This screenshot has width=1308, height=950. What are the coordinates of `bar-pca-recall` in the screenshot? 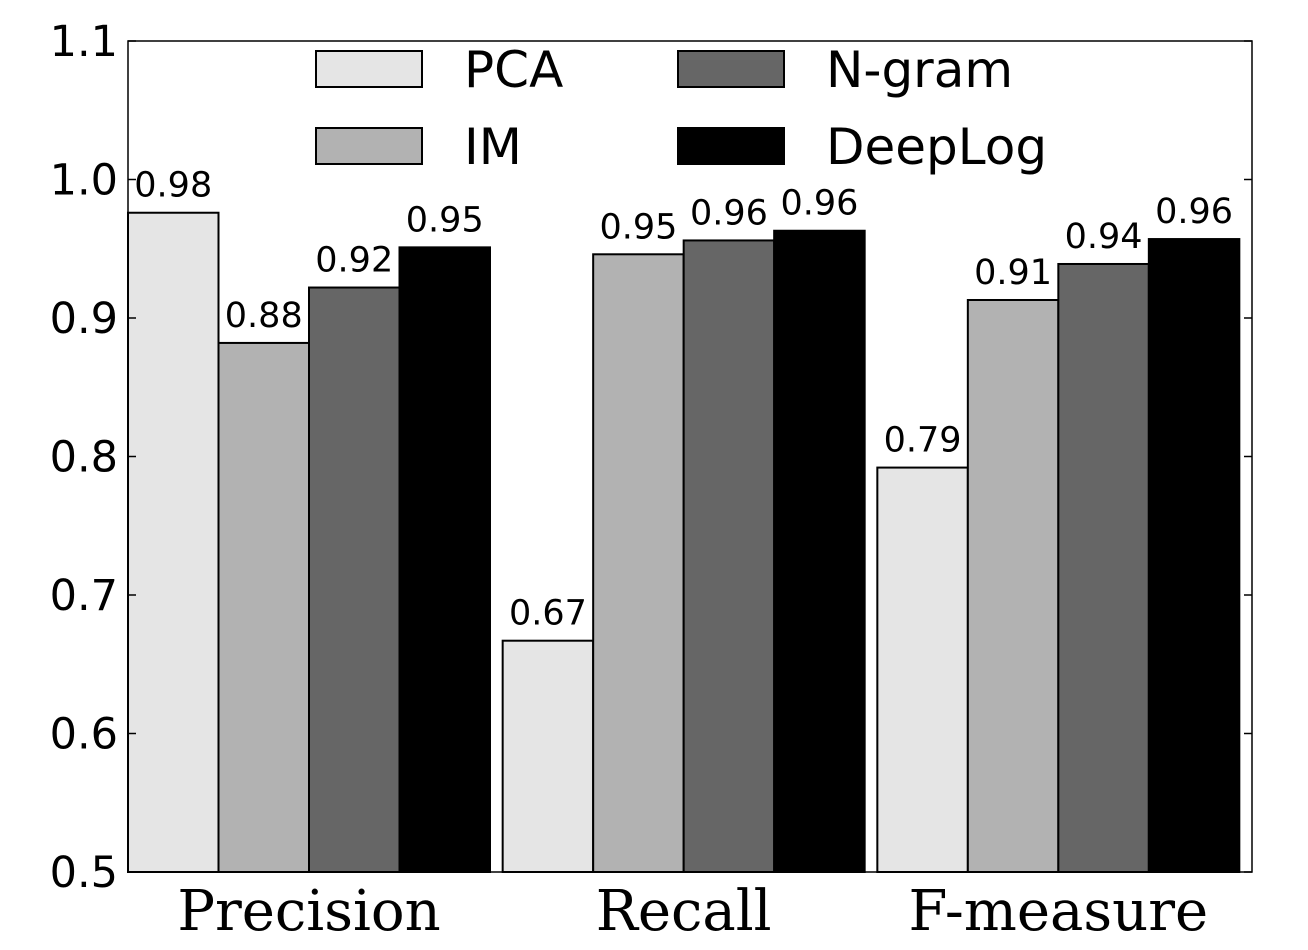 It's located at (548, 756).